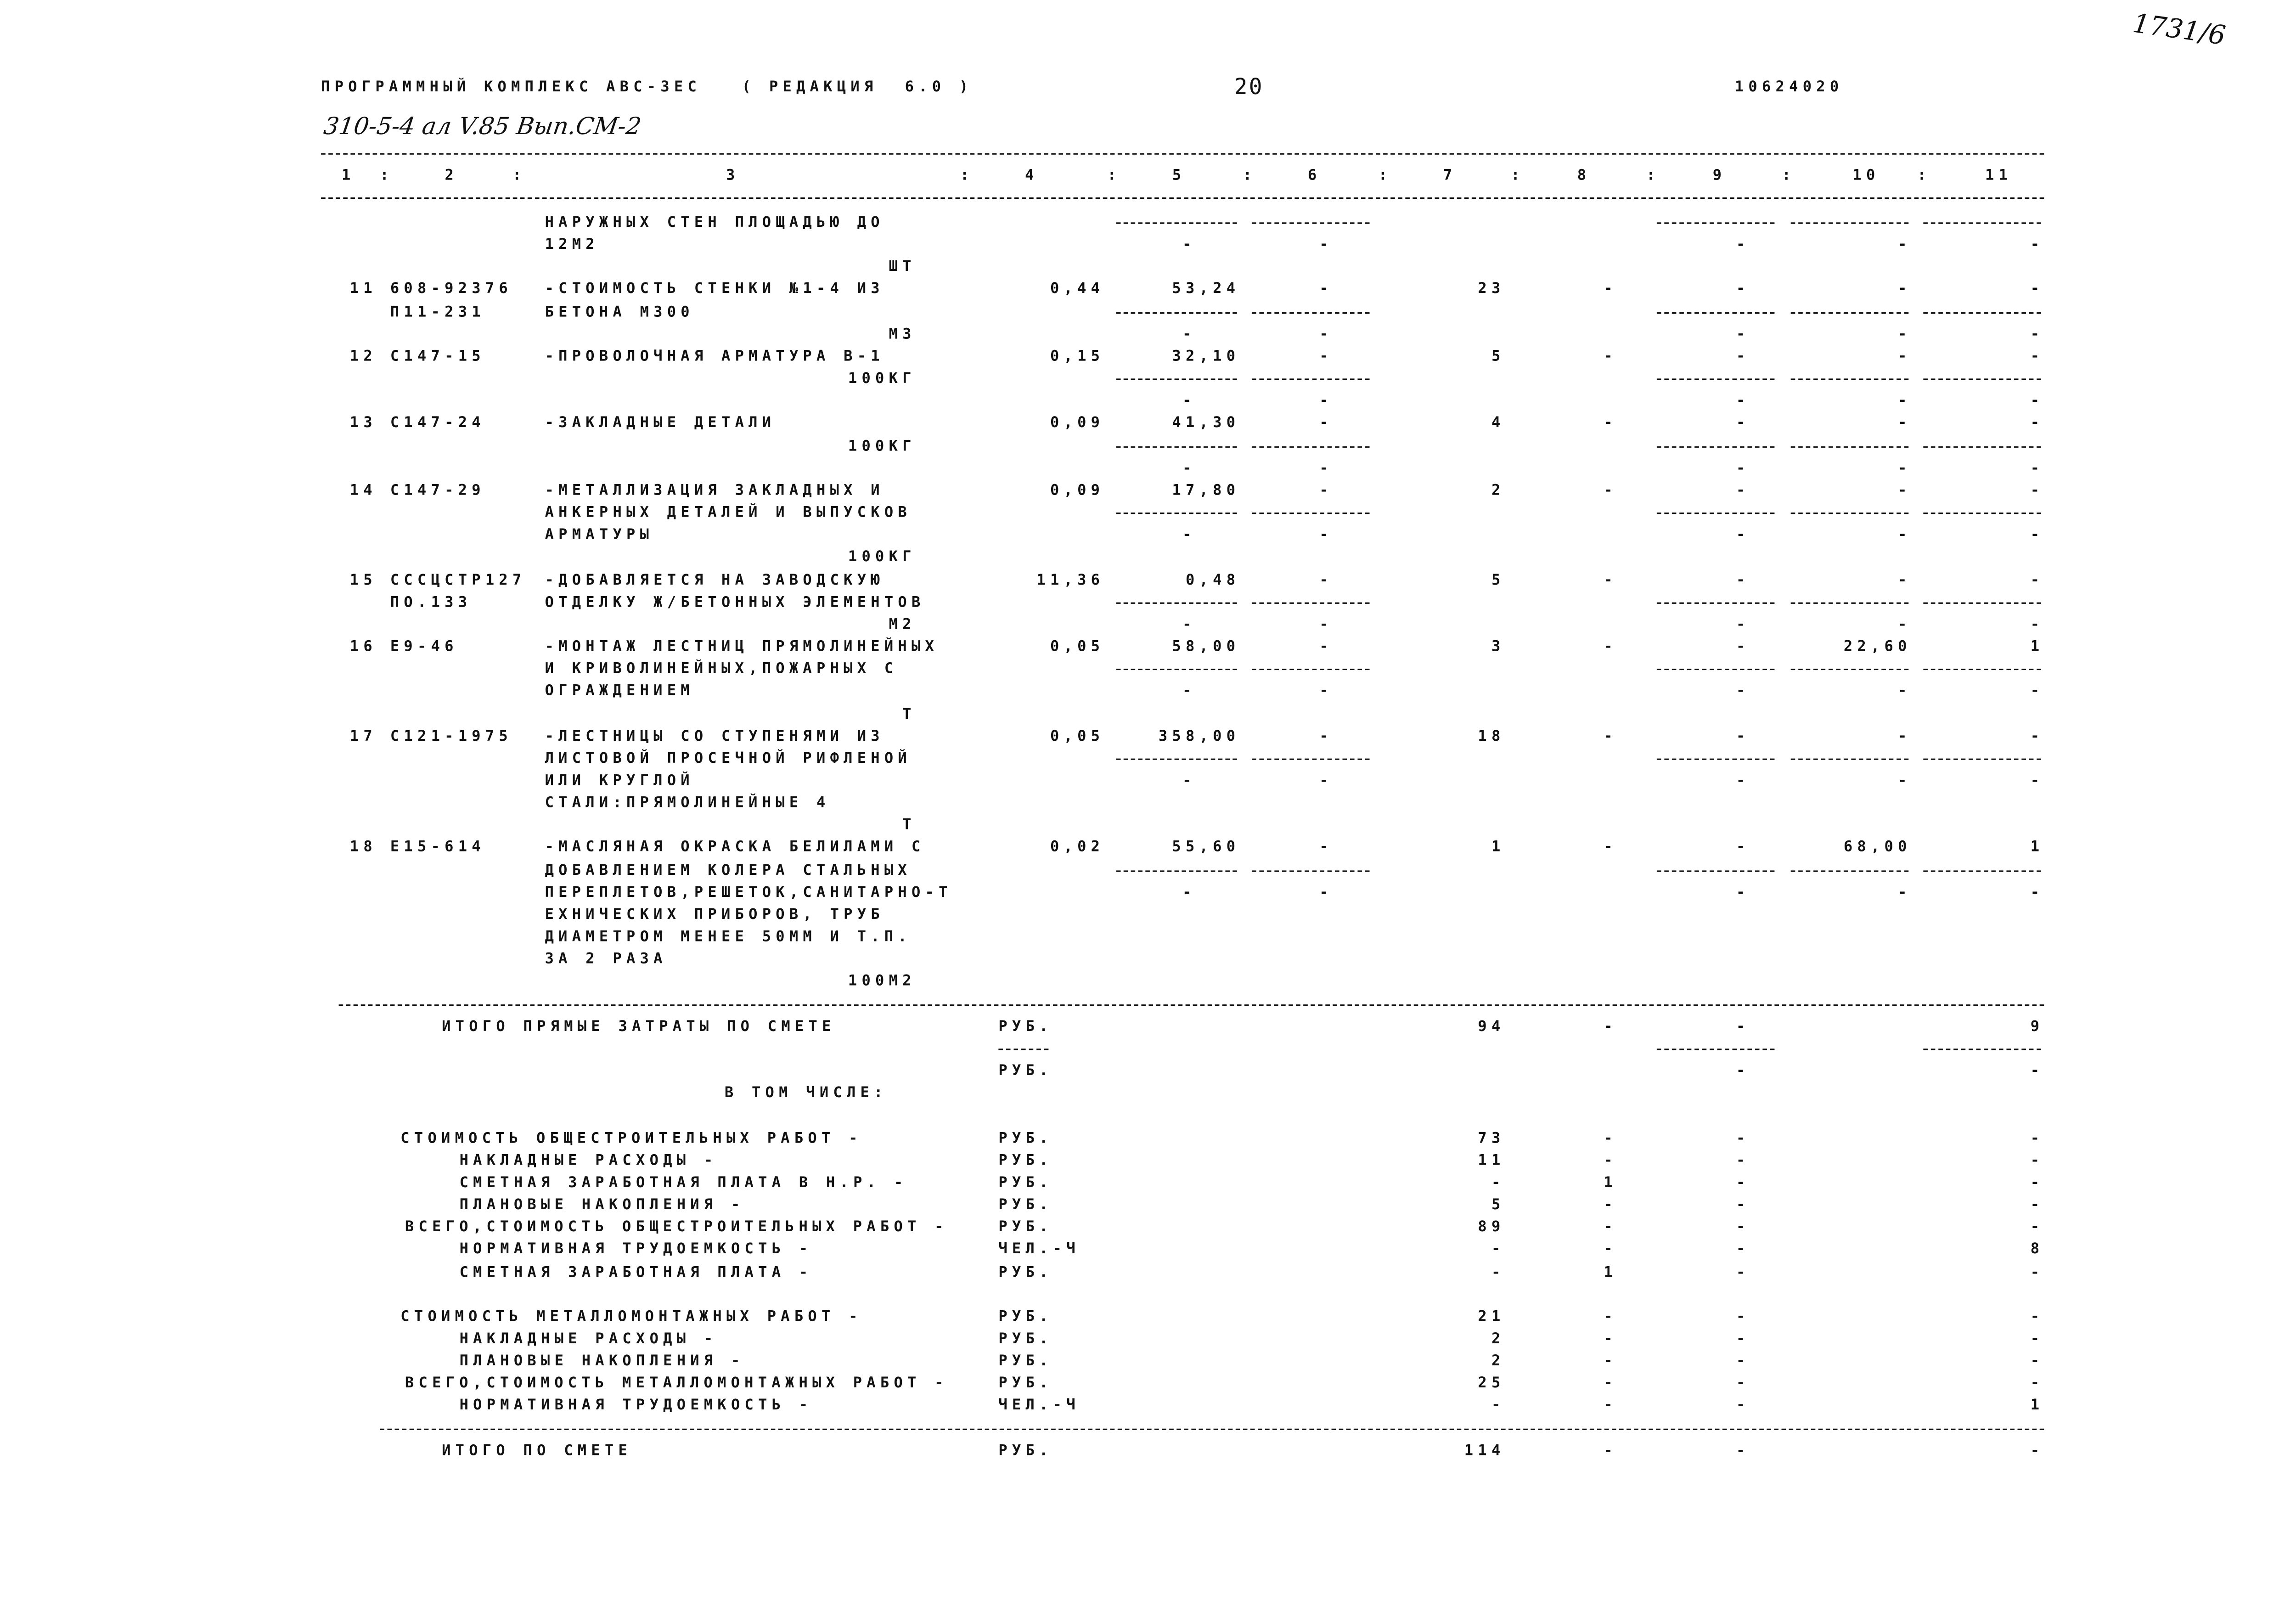  I want to click on column-header-7: 7, so click(1450, 176).